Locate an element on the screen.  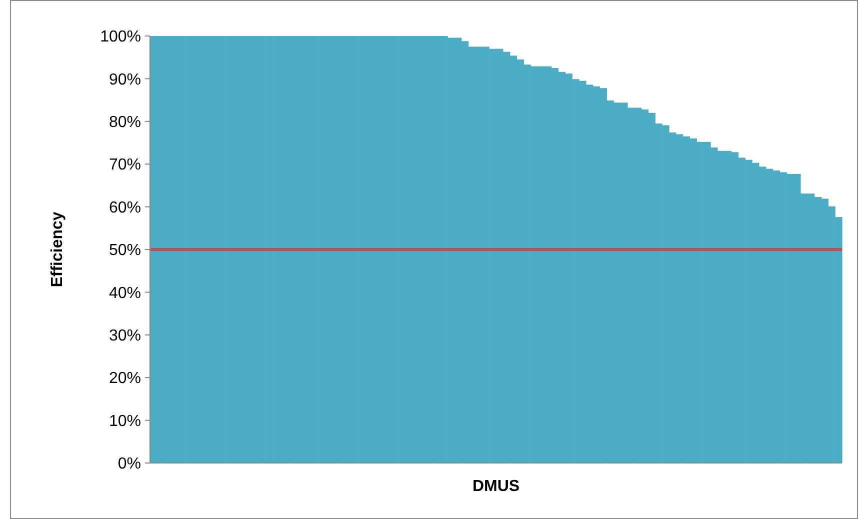
y-tick-label: 0% is located at coordinates (129, 464).